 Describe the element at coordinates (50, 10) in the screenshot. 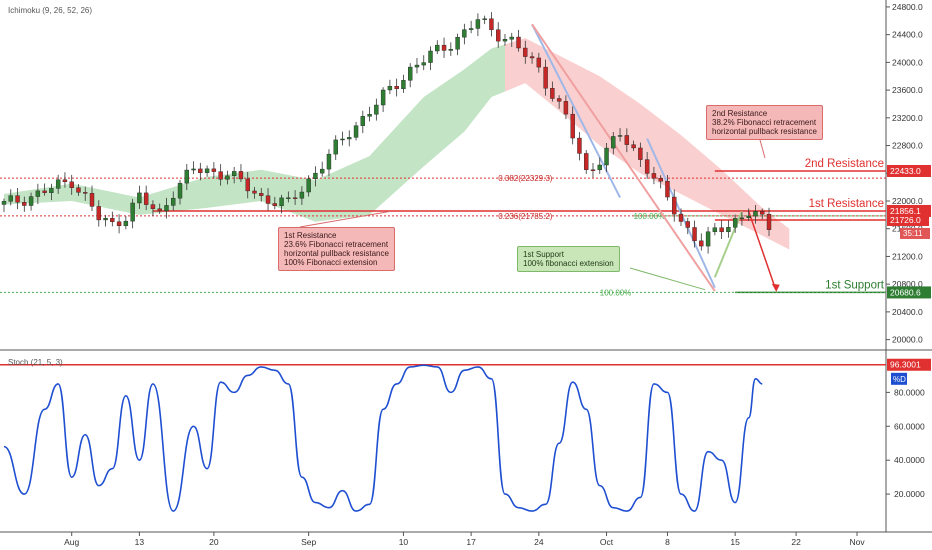

I see `ichimoku-label: Ichimoku (9, 26, 52, 26)` at that location.